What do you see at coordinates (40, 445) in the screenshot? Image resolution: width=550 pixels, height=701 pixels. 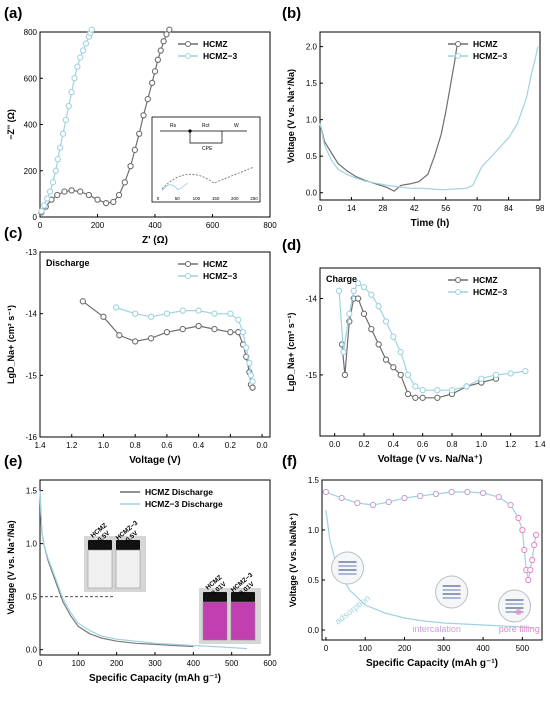 I see `x-tick-label: 1.4` at bounding box center [40, 445].